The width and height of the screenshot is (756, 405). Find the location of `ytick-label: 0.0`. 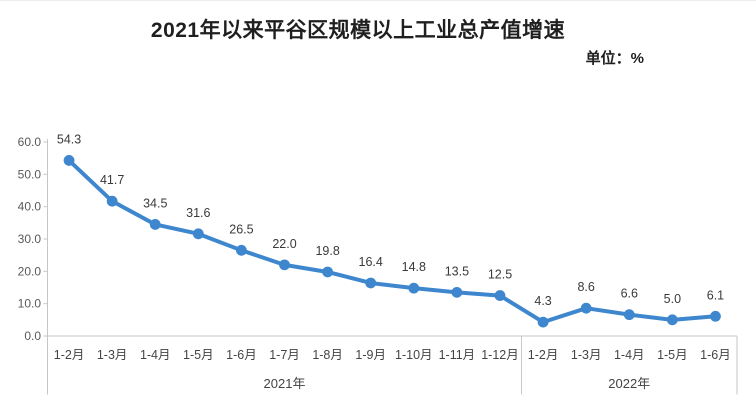

ytick-label: 0.0 is located at coordinates (32, 336).